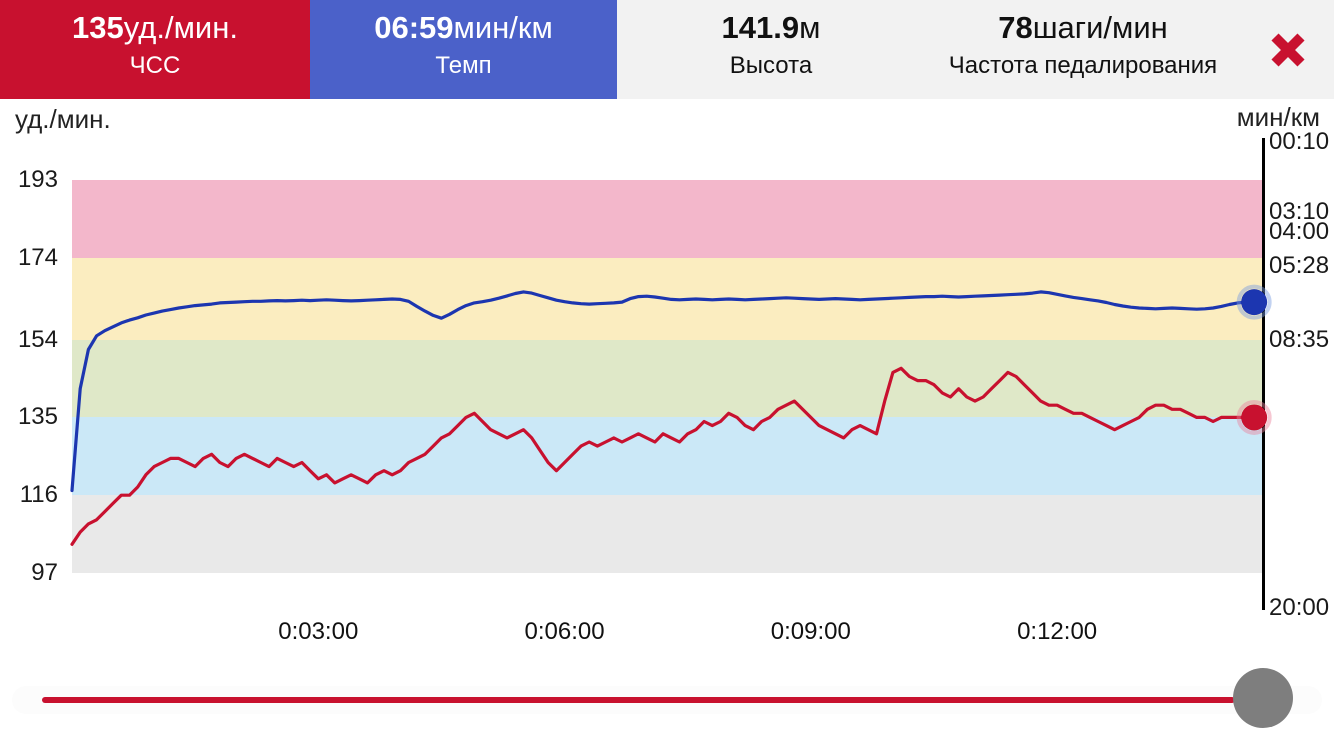  Describe the element at coordinates (1299, 231) in the screenshot. I see `right-tick-04:00: 04:00` at that location.